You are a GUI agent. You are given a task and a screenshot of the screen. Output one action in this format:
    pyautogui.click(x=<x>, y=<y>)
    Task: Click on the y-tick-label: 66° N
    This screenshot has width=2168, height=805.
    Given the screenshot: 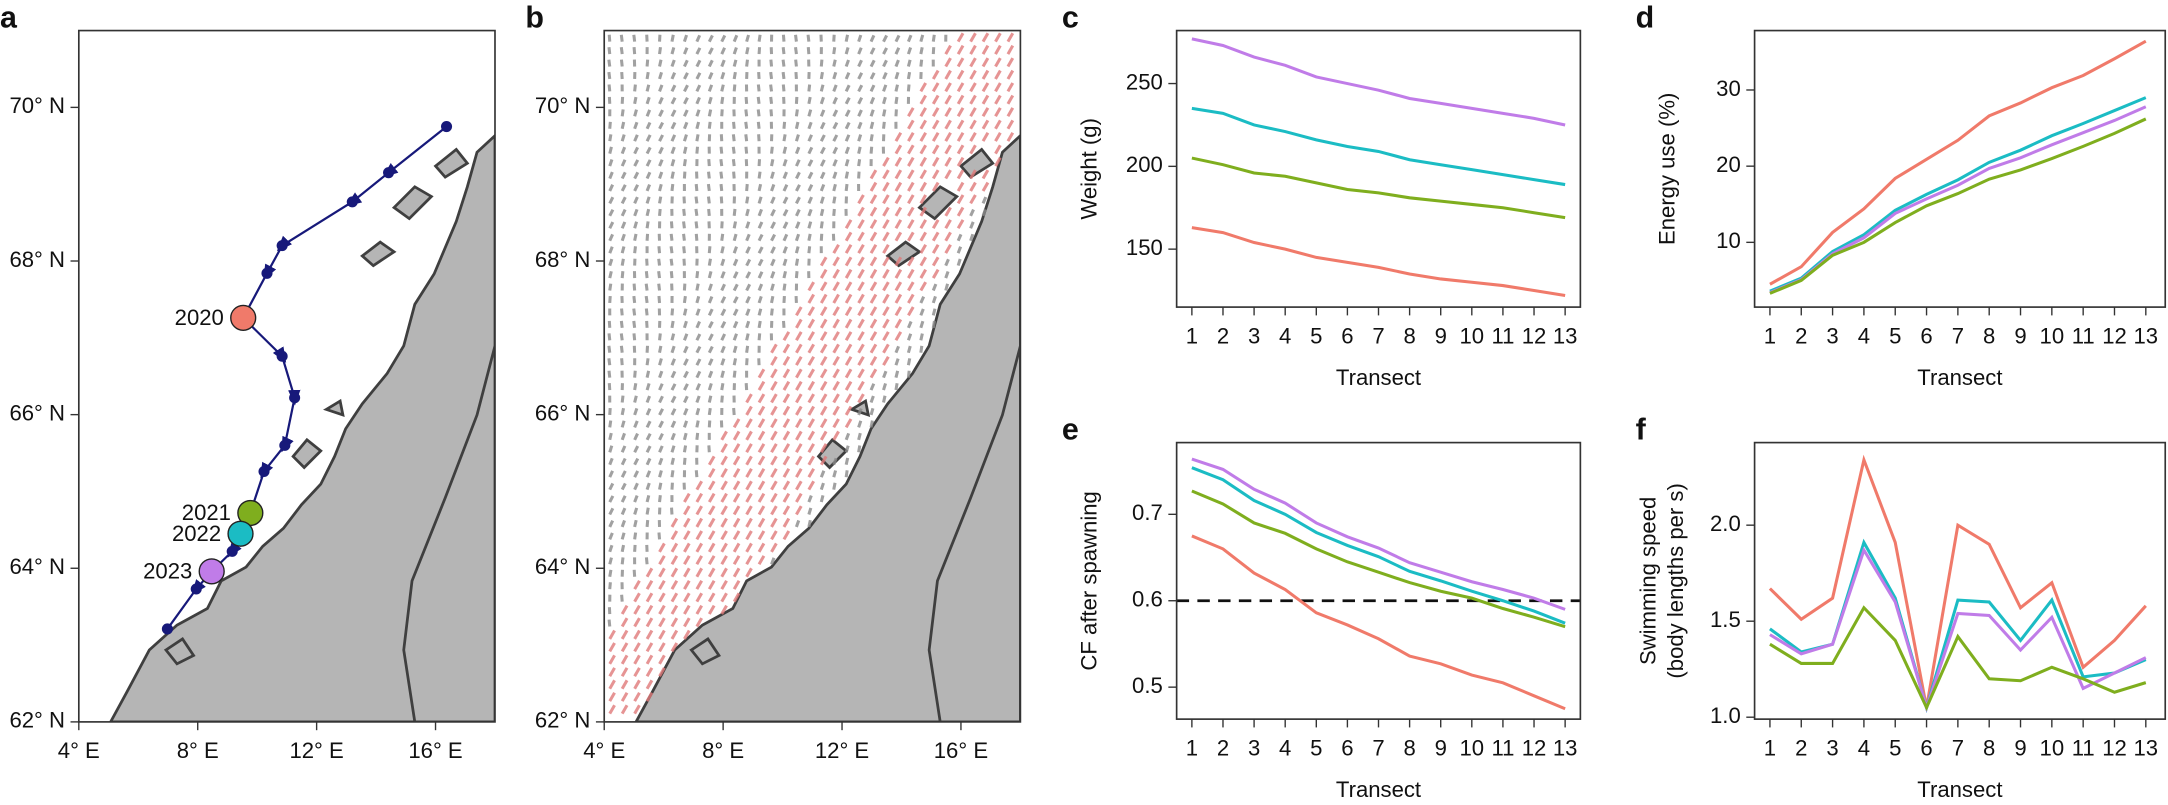 What is the action you would take?
    pyautogui.click(x=563, y=412)
    